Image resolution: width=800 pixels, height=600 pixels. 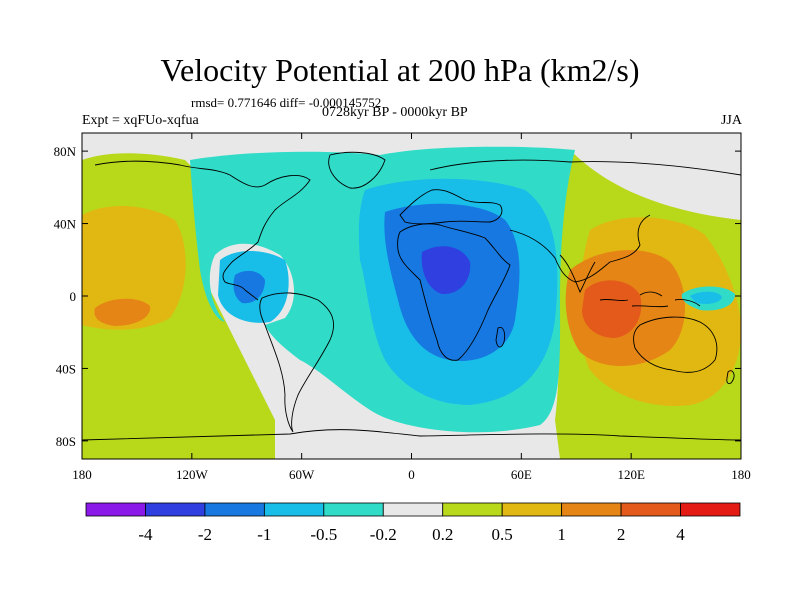 I want to click on experiment-label: Expt = xqFUo-xqfua, so click(x=140, y=120).